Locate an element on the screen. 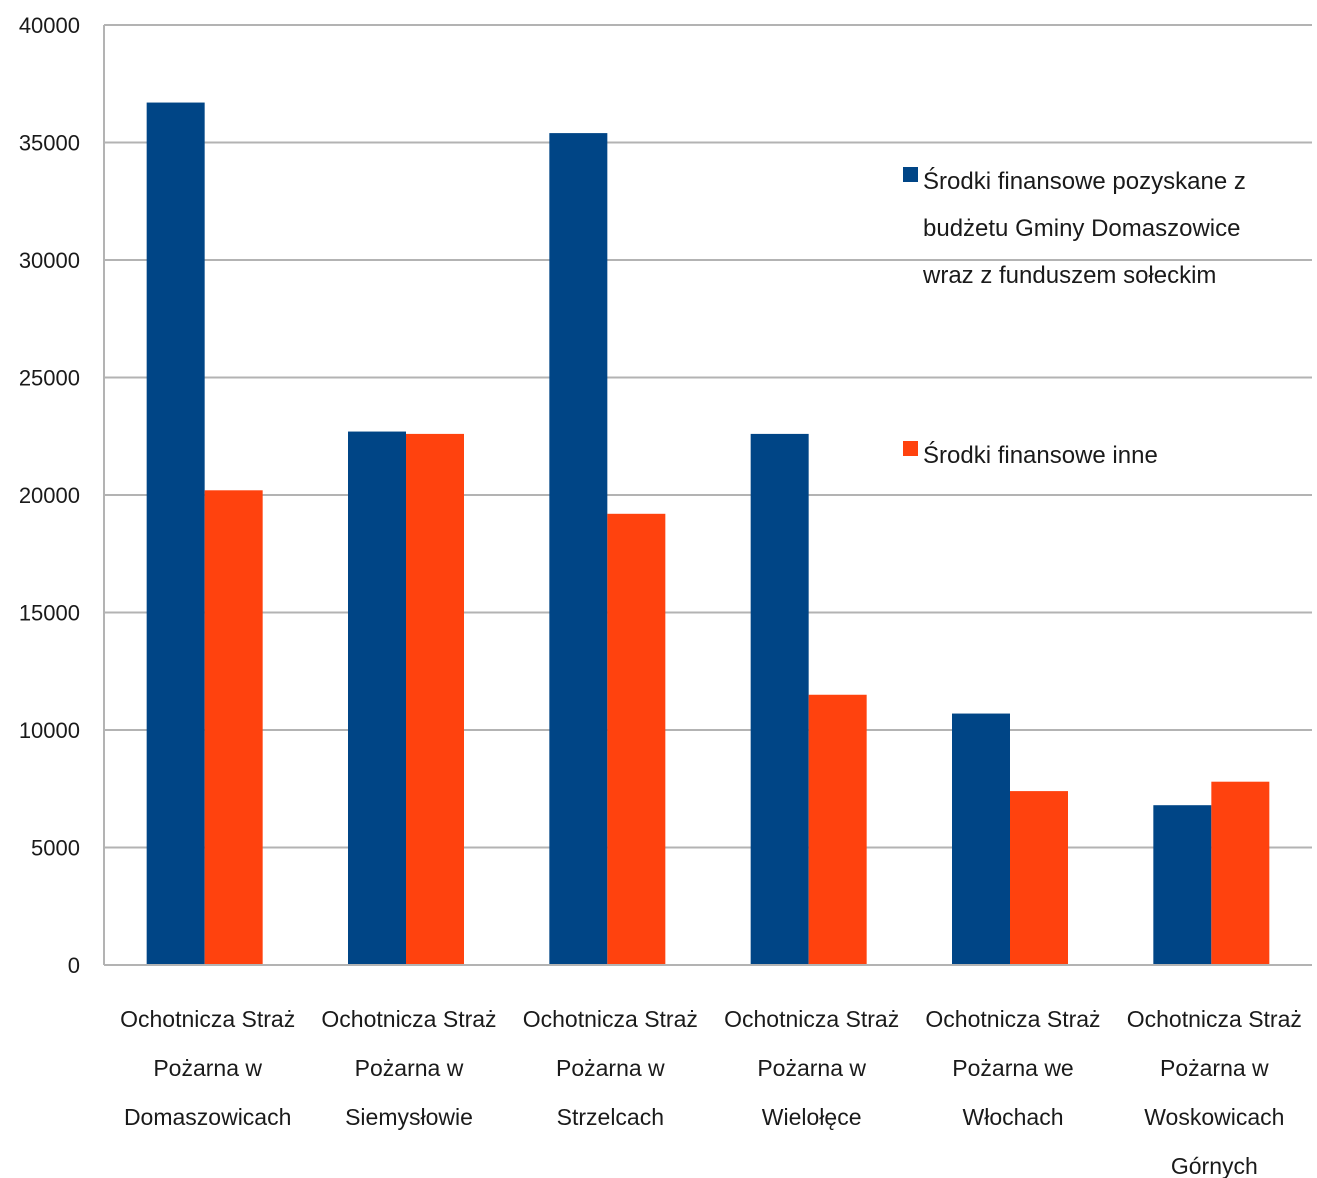 The image size is (1317, 1178). category-label-line: Domaszowicach is located at coordinates (207, 1117).